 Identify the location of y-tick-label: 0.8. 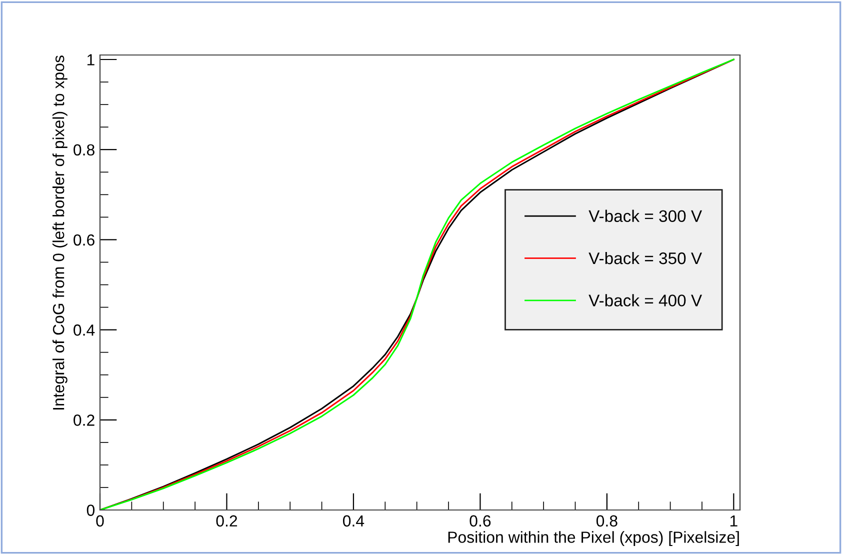
(84, 150).